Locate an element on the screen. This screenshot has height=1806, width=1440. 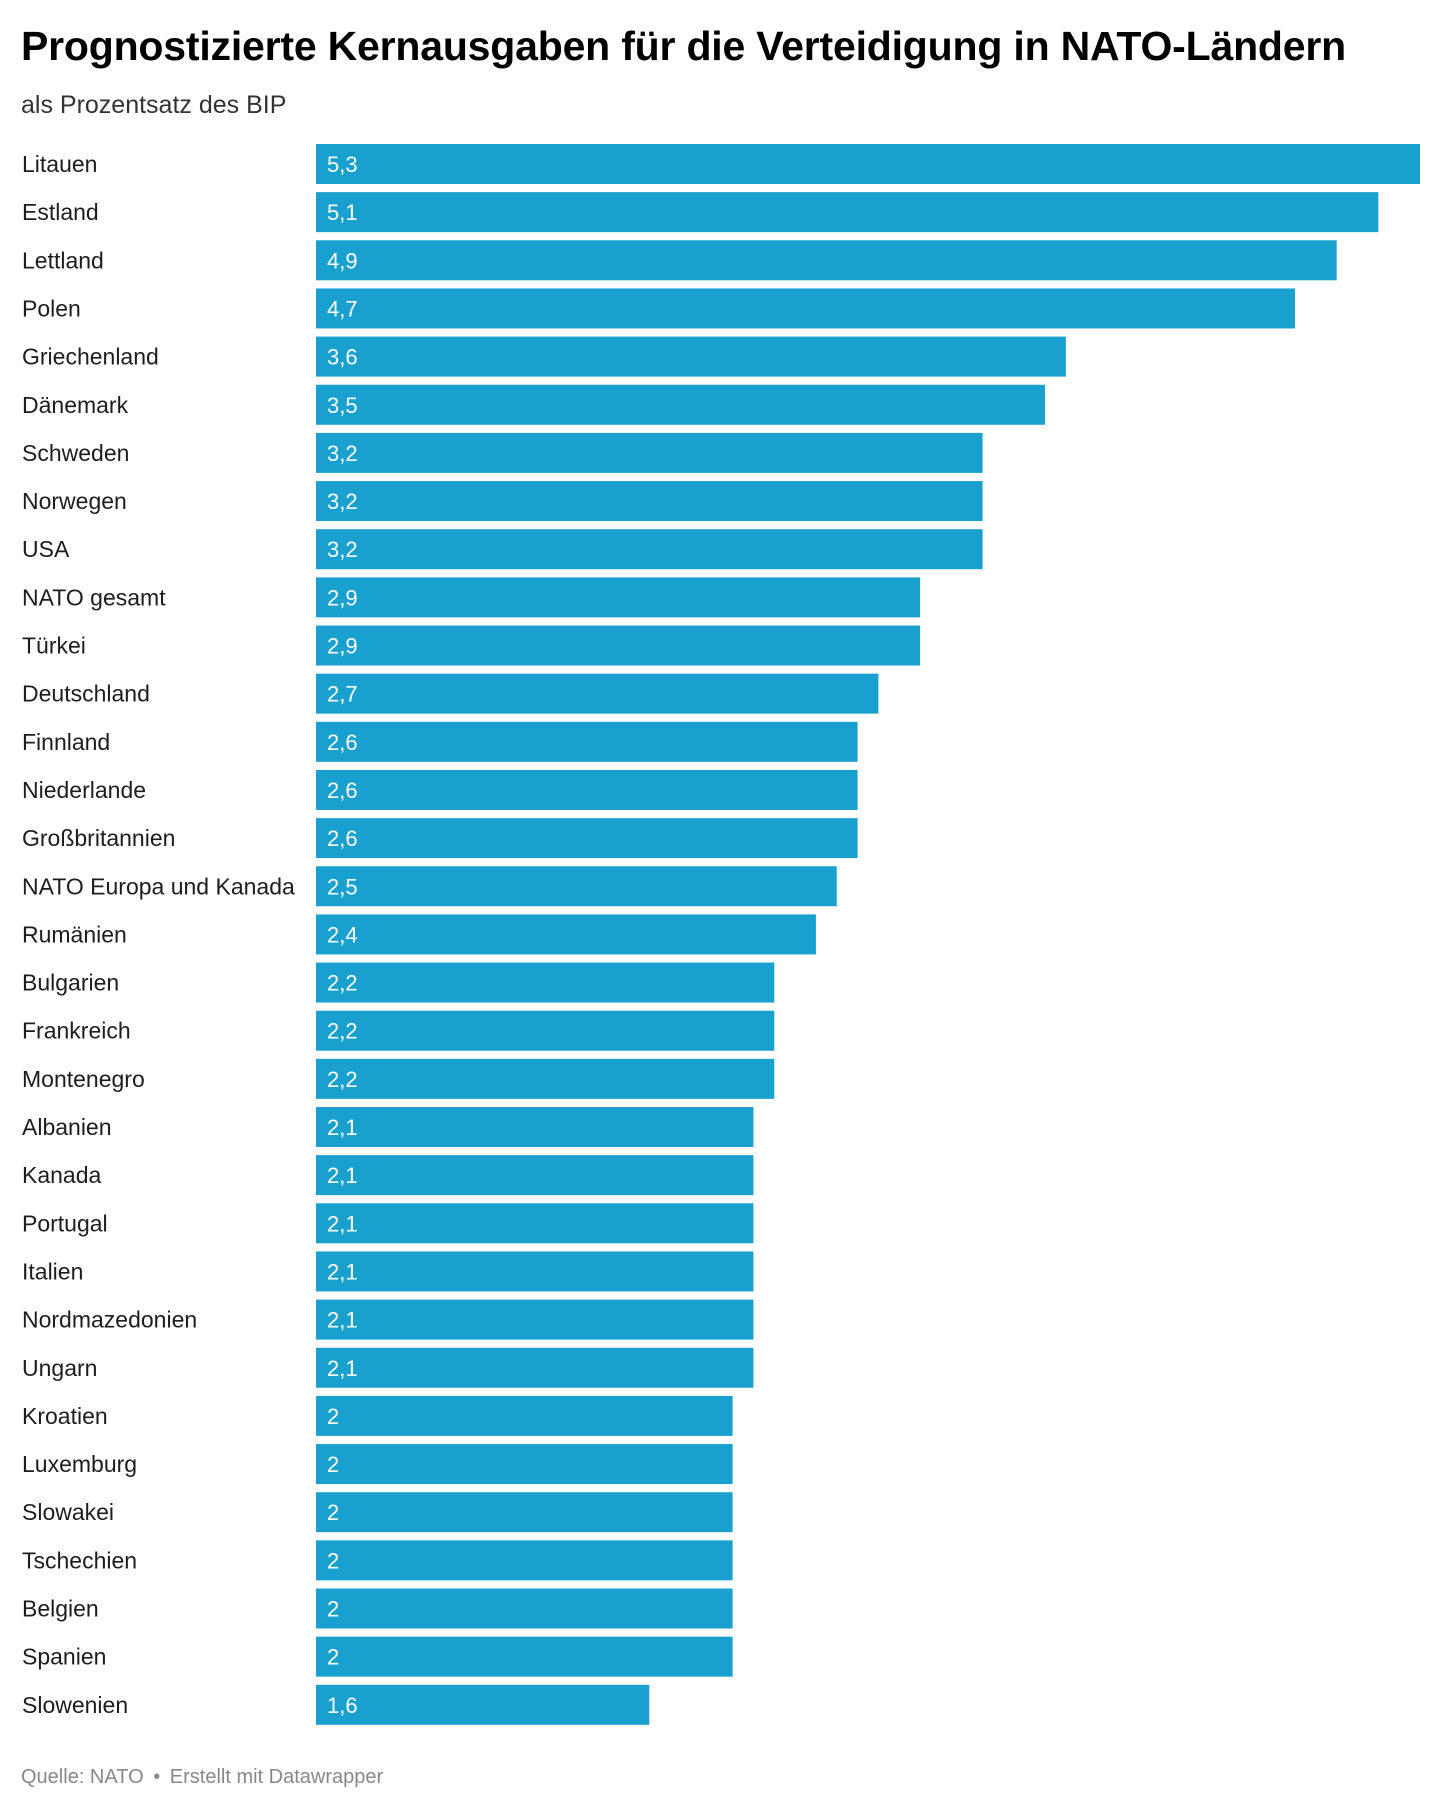
bar-row: Griechenland 3,6 is located at coordinates (544, 356).